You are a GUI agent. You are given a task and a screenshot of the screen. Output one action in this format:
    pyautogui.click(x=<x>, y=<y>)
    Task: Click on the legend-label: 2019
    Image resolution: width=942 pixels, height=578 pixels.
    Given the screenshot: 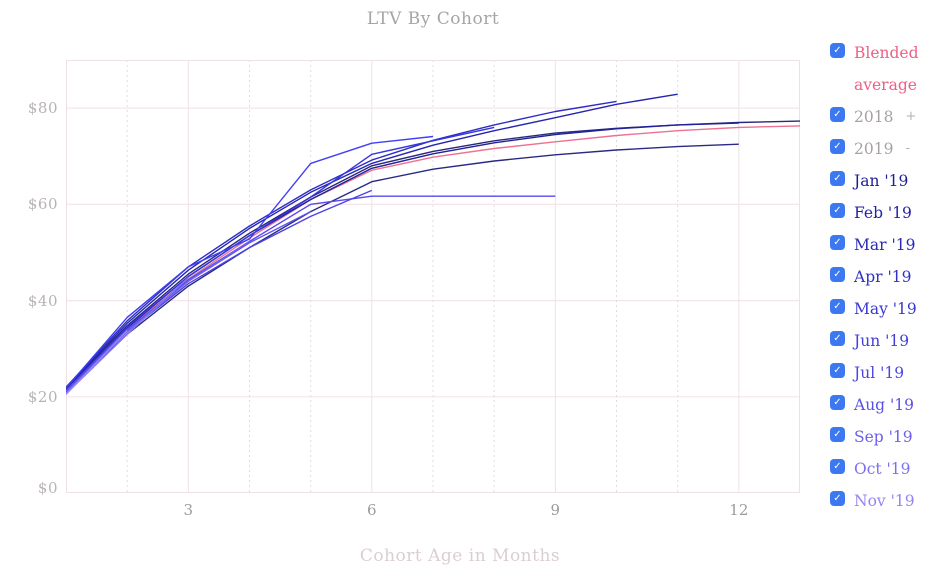 What is the action you would take?
    pyautogui.click(x=874, y=149)
    